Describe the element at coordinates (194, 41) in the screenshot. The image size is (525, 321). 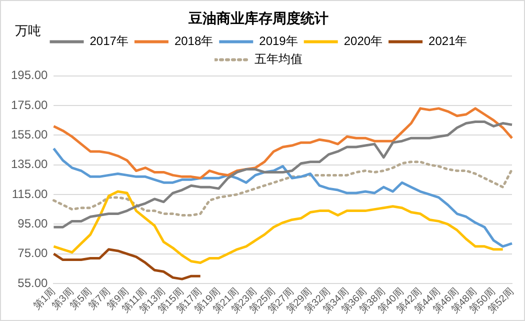
I see `legend-label: 2018年` at that location.